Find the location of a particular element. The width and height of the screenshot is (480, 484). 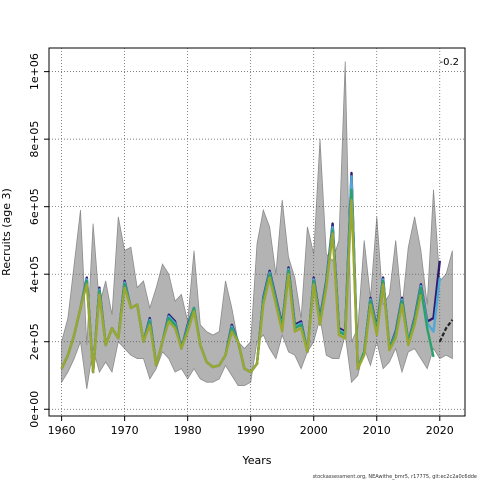

x-tick-label: 1960 is located at coordinates (62, 430).